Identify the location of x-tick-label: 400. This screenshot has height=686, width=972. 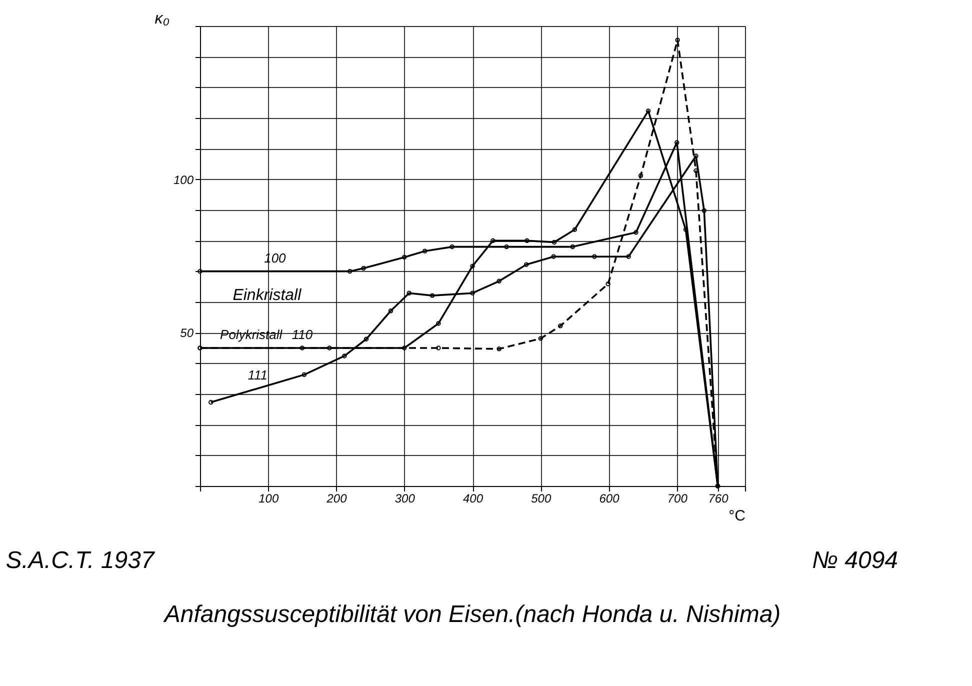
(473, 499).